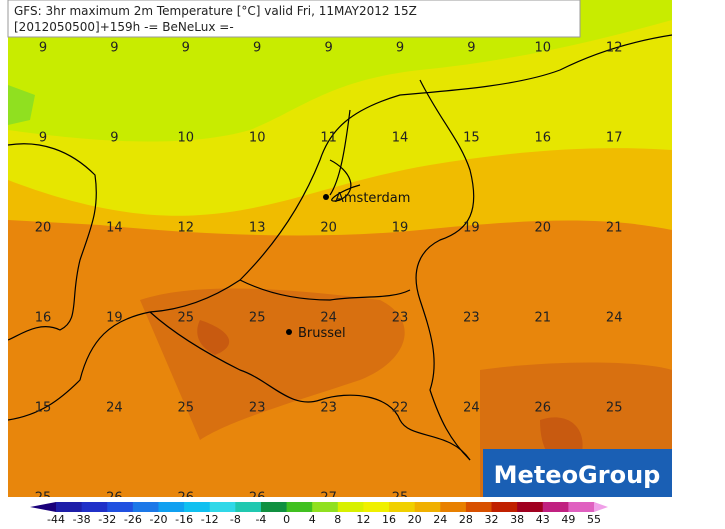  Describe the element at coordinates (107, 519) in the screenshot. I see `colorbar-label: -32` at that location.